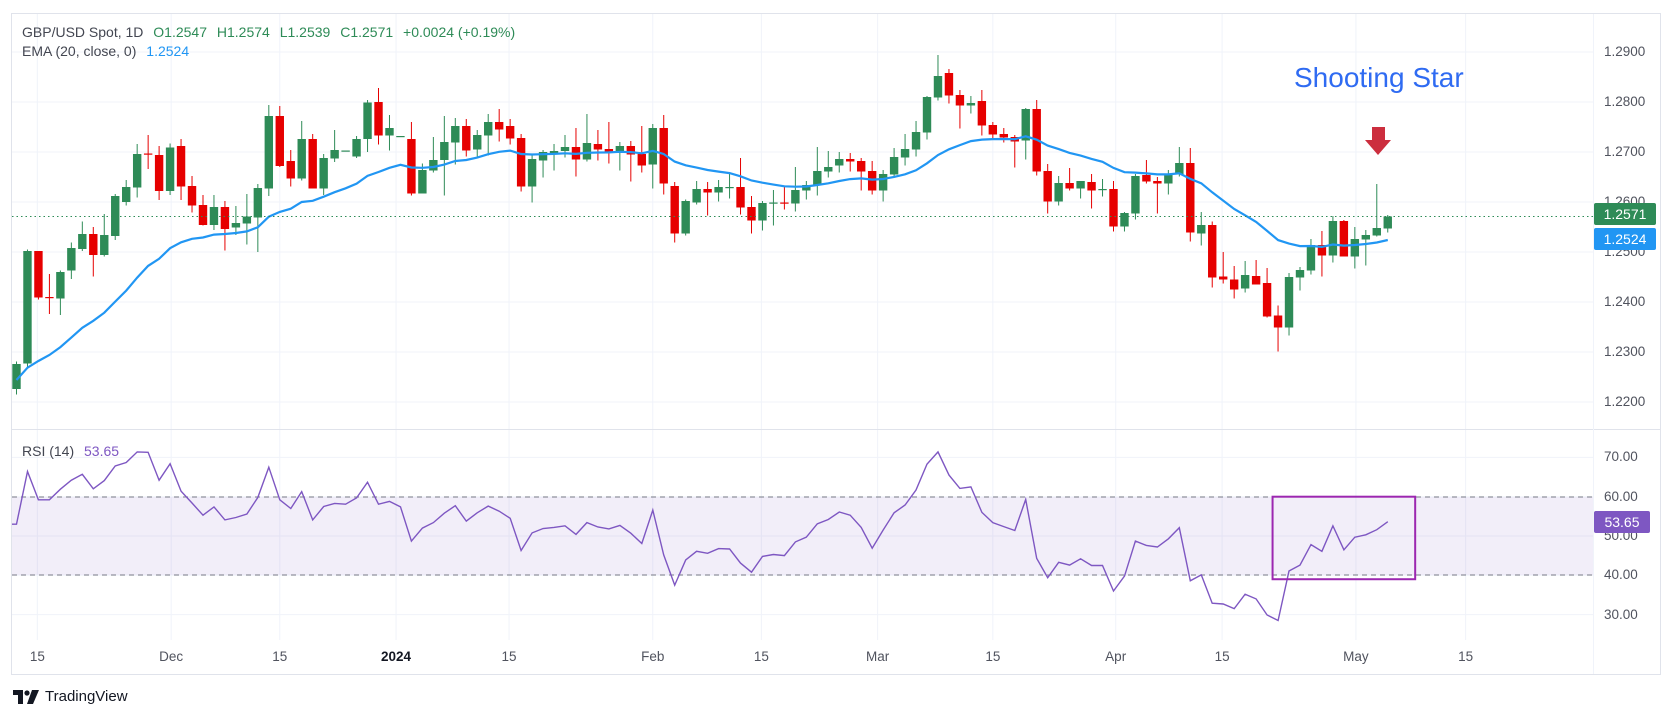 The width and height of the screenshot is (1674, 718). I want to click on brand-name: TradingView, so click(86, 696).